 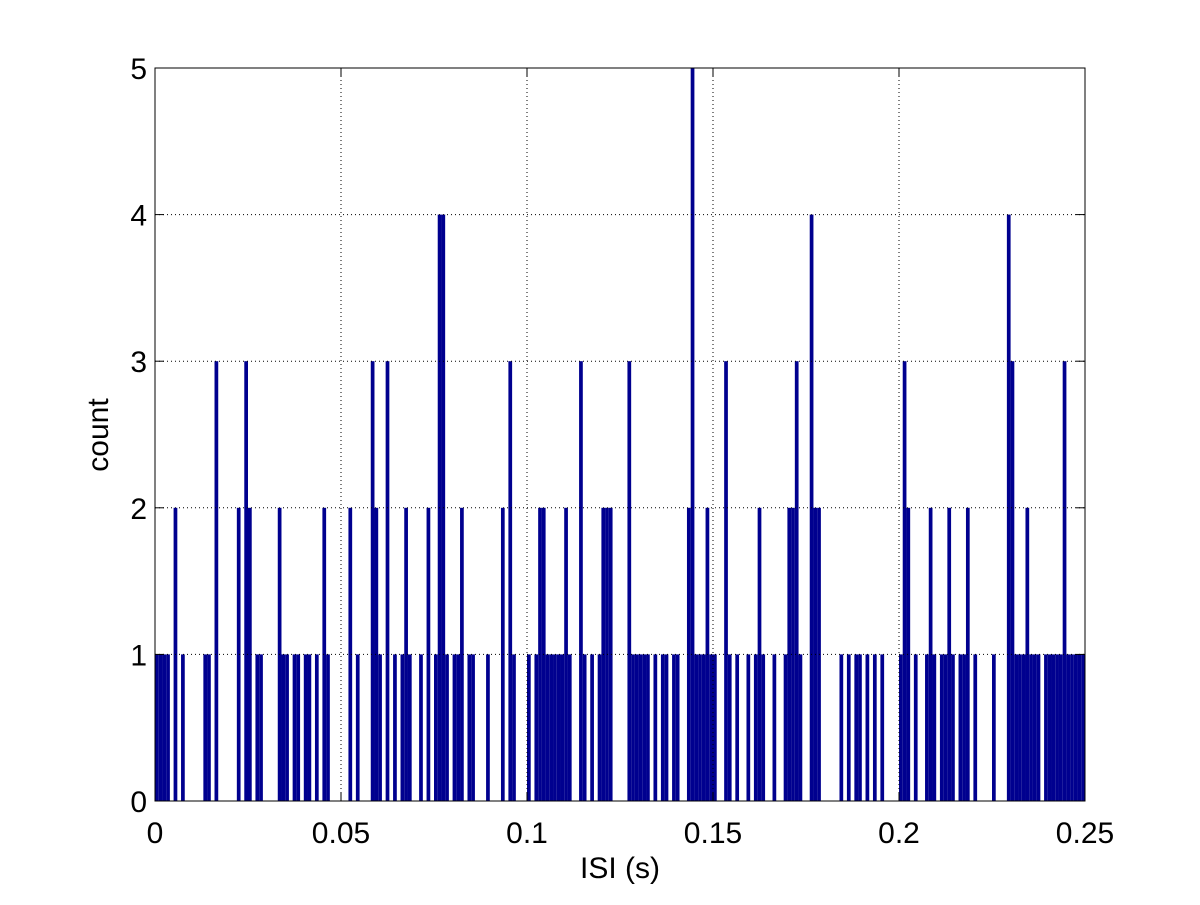 What do you see at coordinates (1085, 833) in the screenshot?
I see `x-tick-label: 0.25` at bounding box center [1085, 833].